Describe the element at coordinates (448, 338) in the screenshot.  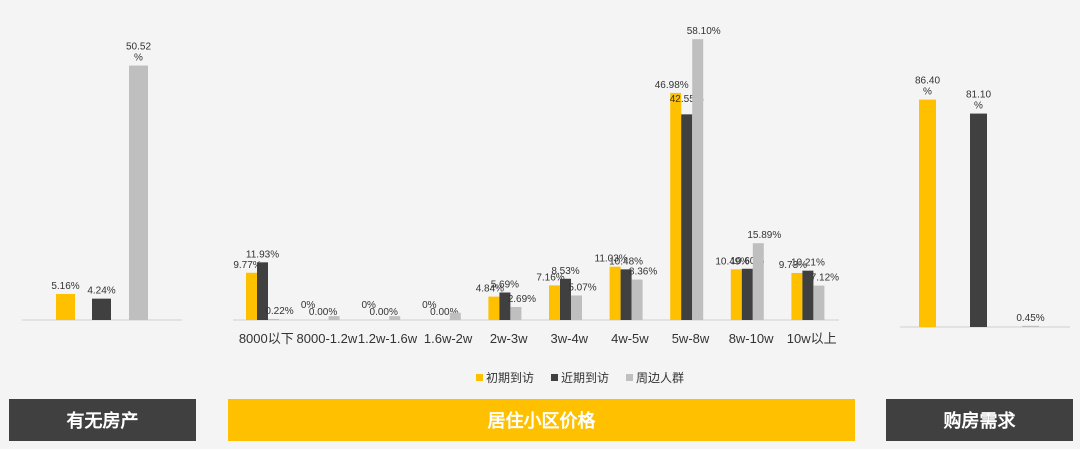
I see `price-tick-3: 1.6w-2w` at that location.